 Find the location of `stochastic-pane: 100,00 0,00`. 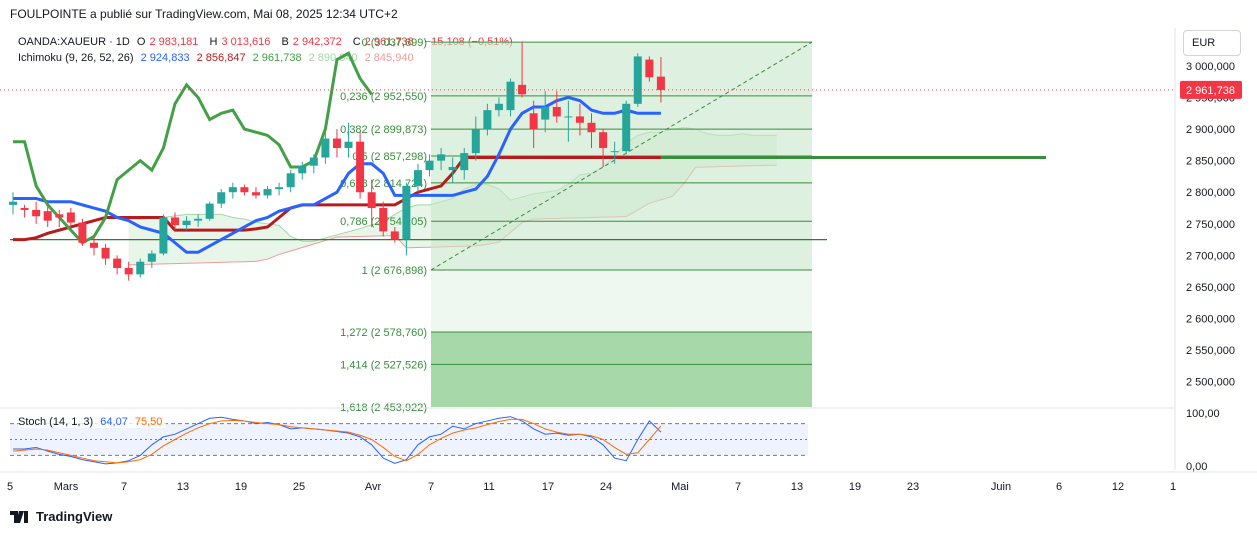

stochastic-pane: 100,00 0,00 is located at coordinates (610, 440).